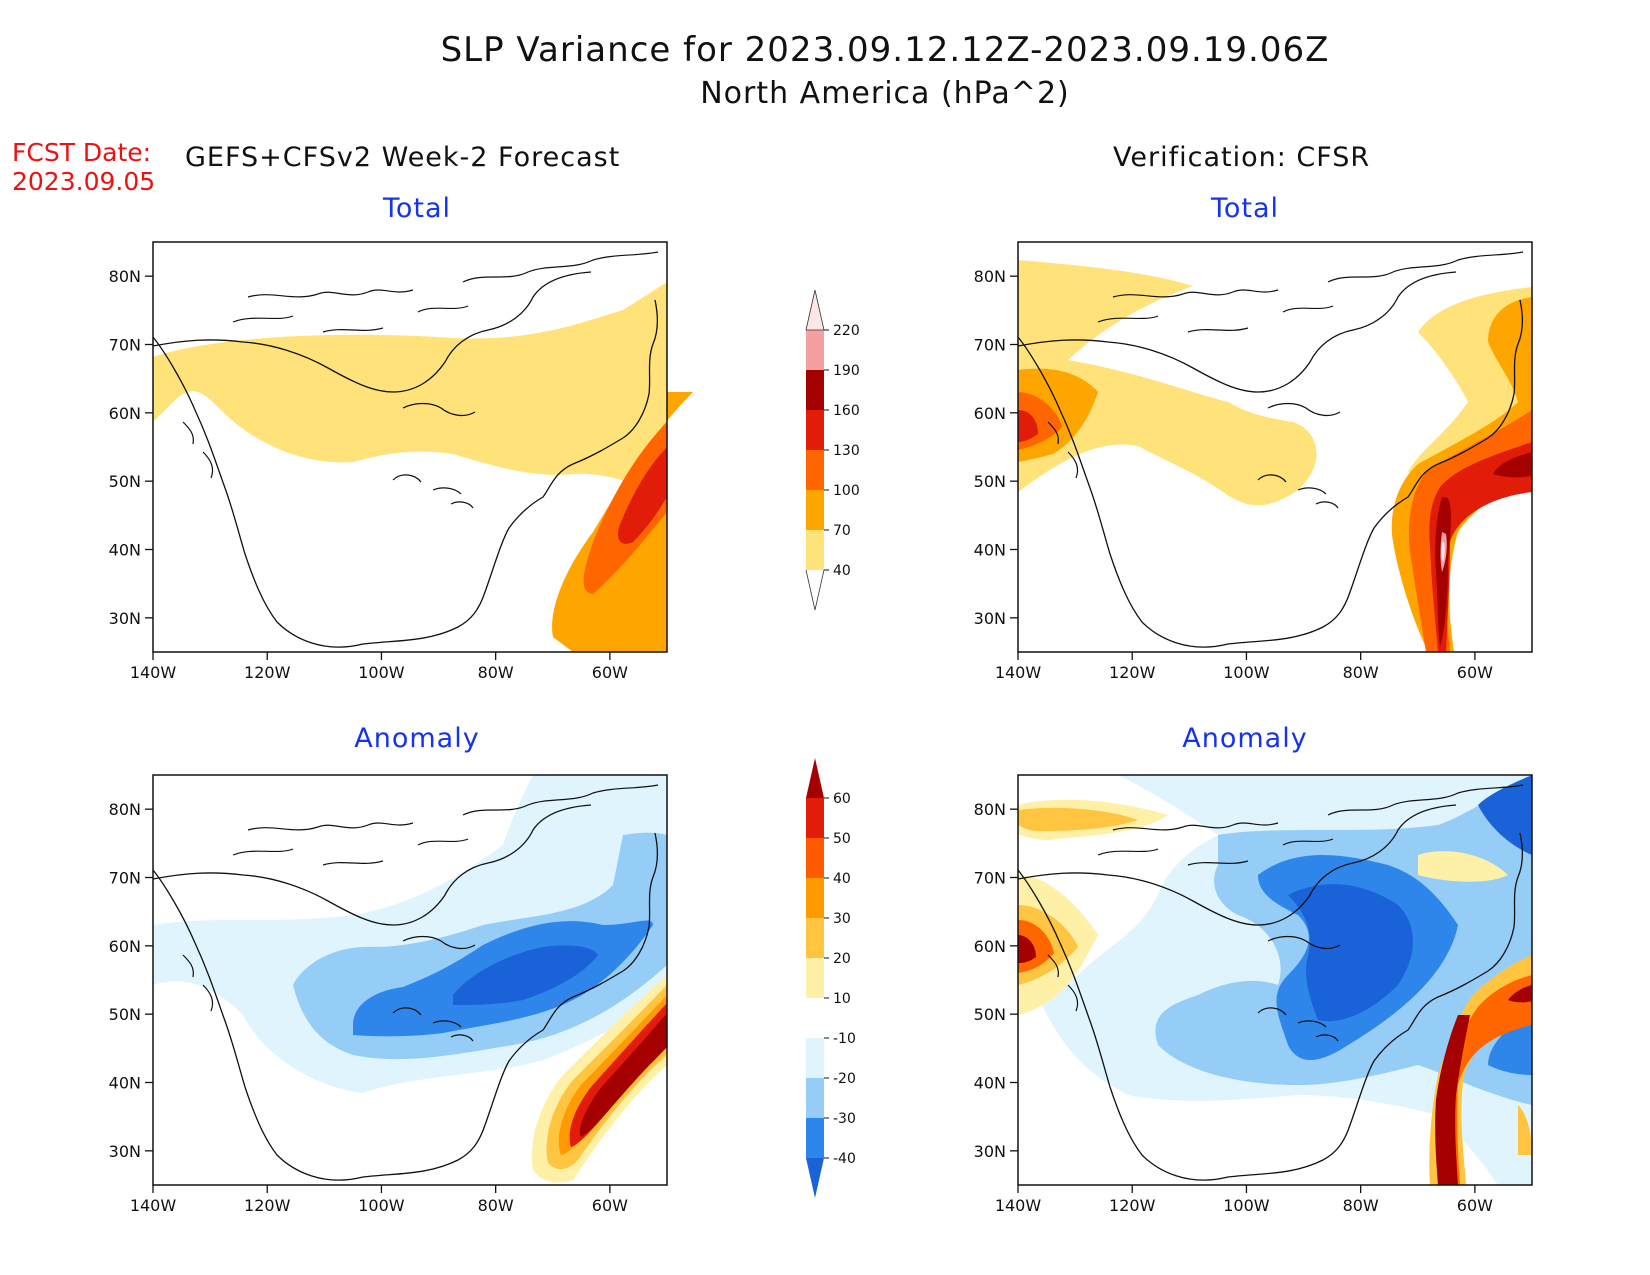 Image resolution: width=1650 pixels, height=1275 pixels. Describe the element at coordinates (1525, 1130) in the screenshot. I see `shade-anom-verif-20-se` at that location.